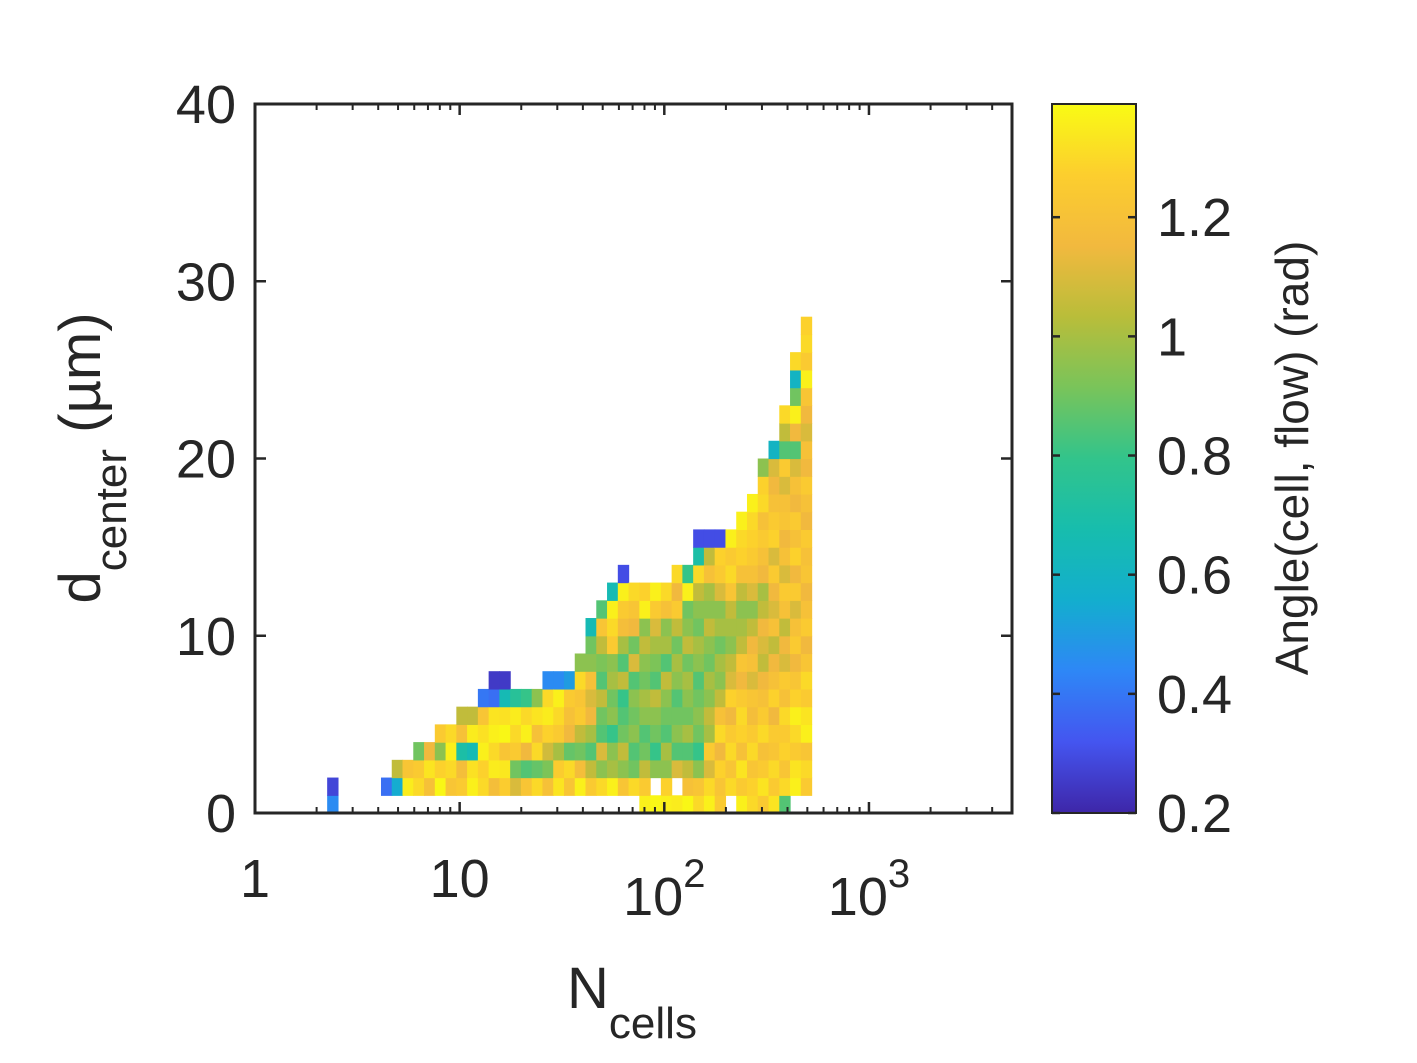 The width and height of the screenshot is (1417, 1063). Describe the element at coordinates (588, 988) in the screenshot. I see `x-axis-label-main: N` at that location.